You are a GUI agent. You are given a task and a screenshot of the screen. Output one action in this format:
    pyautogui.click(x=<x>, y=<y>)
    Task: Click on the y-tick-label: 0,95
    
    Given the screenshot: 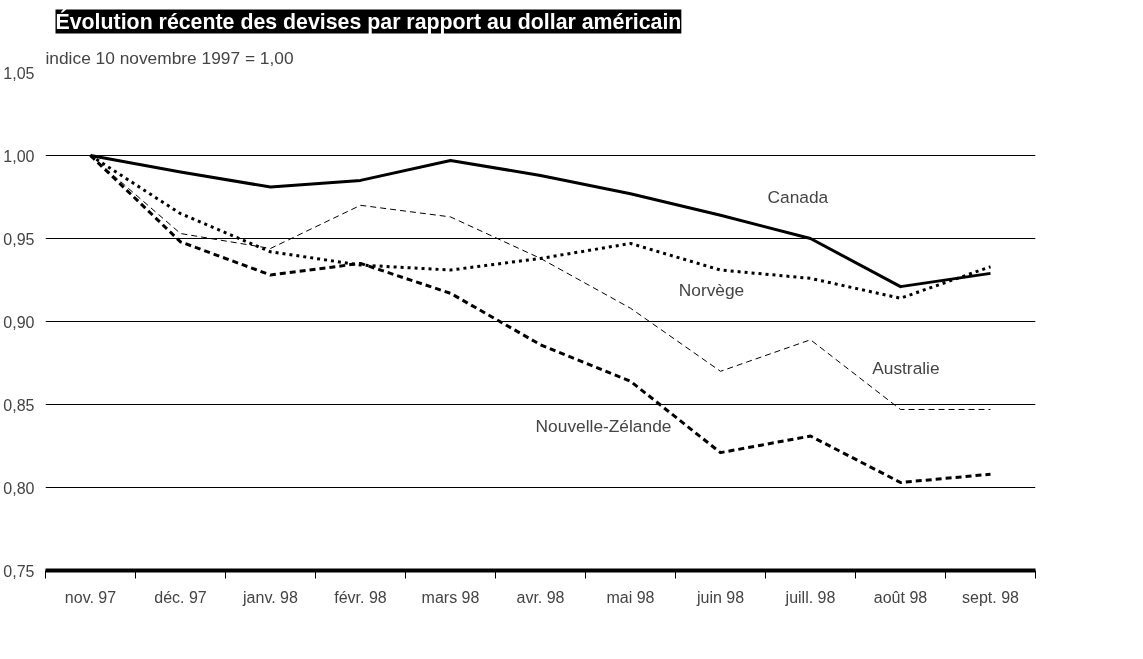 What is the action you would take?
    pyautogui.click(x=19, y=239)
    